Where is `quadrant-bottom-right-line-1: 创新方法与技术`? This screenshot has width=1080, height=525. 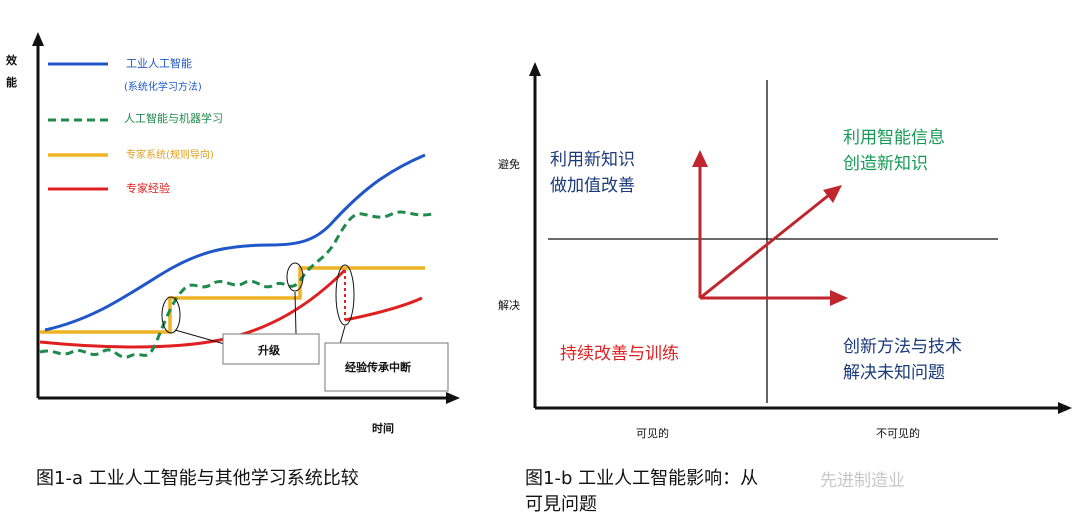
quadrant-bottom-right-line-1: 创新方法与技术 is located at coordinates (902, 347).